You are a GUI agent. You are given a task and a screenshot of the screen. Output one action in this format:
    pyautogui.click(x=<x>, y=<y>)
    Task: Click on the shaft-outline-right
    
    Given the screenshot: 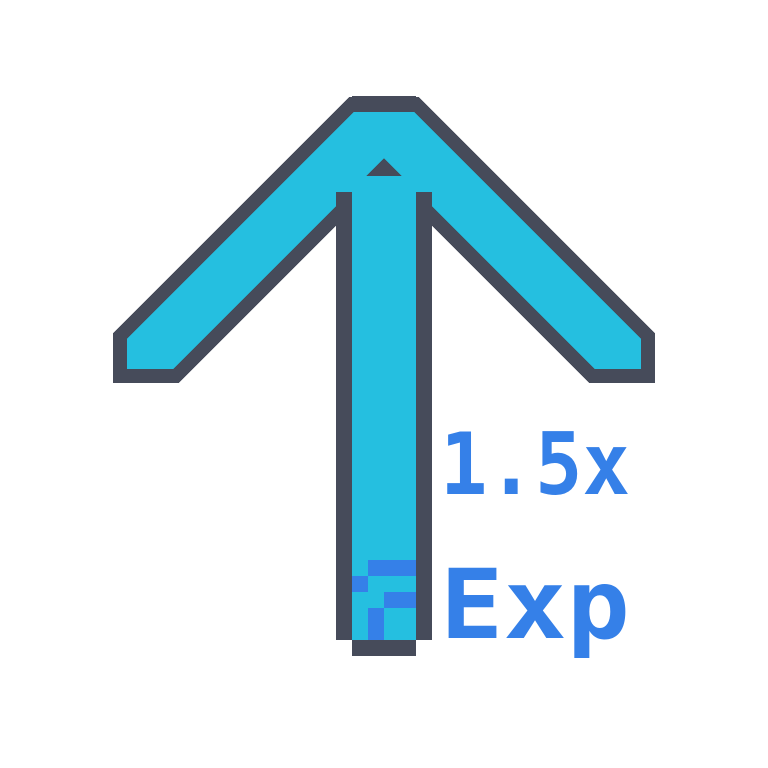 What is the action you would take?
    pyautogui.click(x=424, y=416)
    